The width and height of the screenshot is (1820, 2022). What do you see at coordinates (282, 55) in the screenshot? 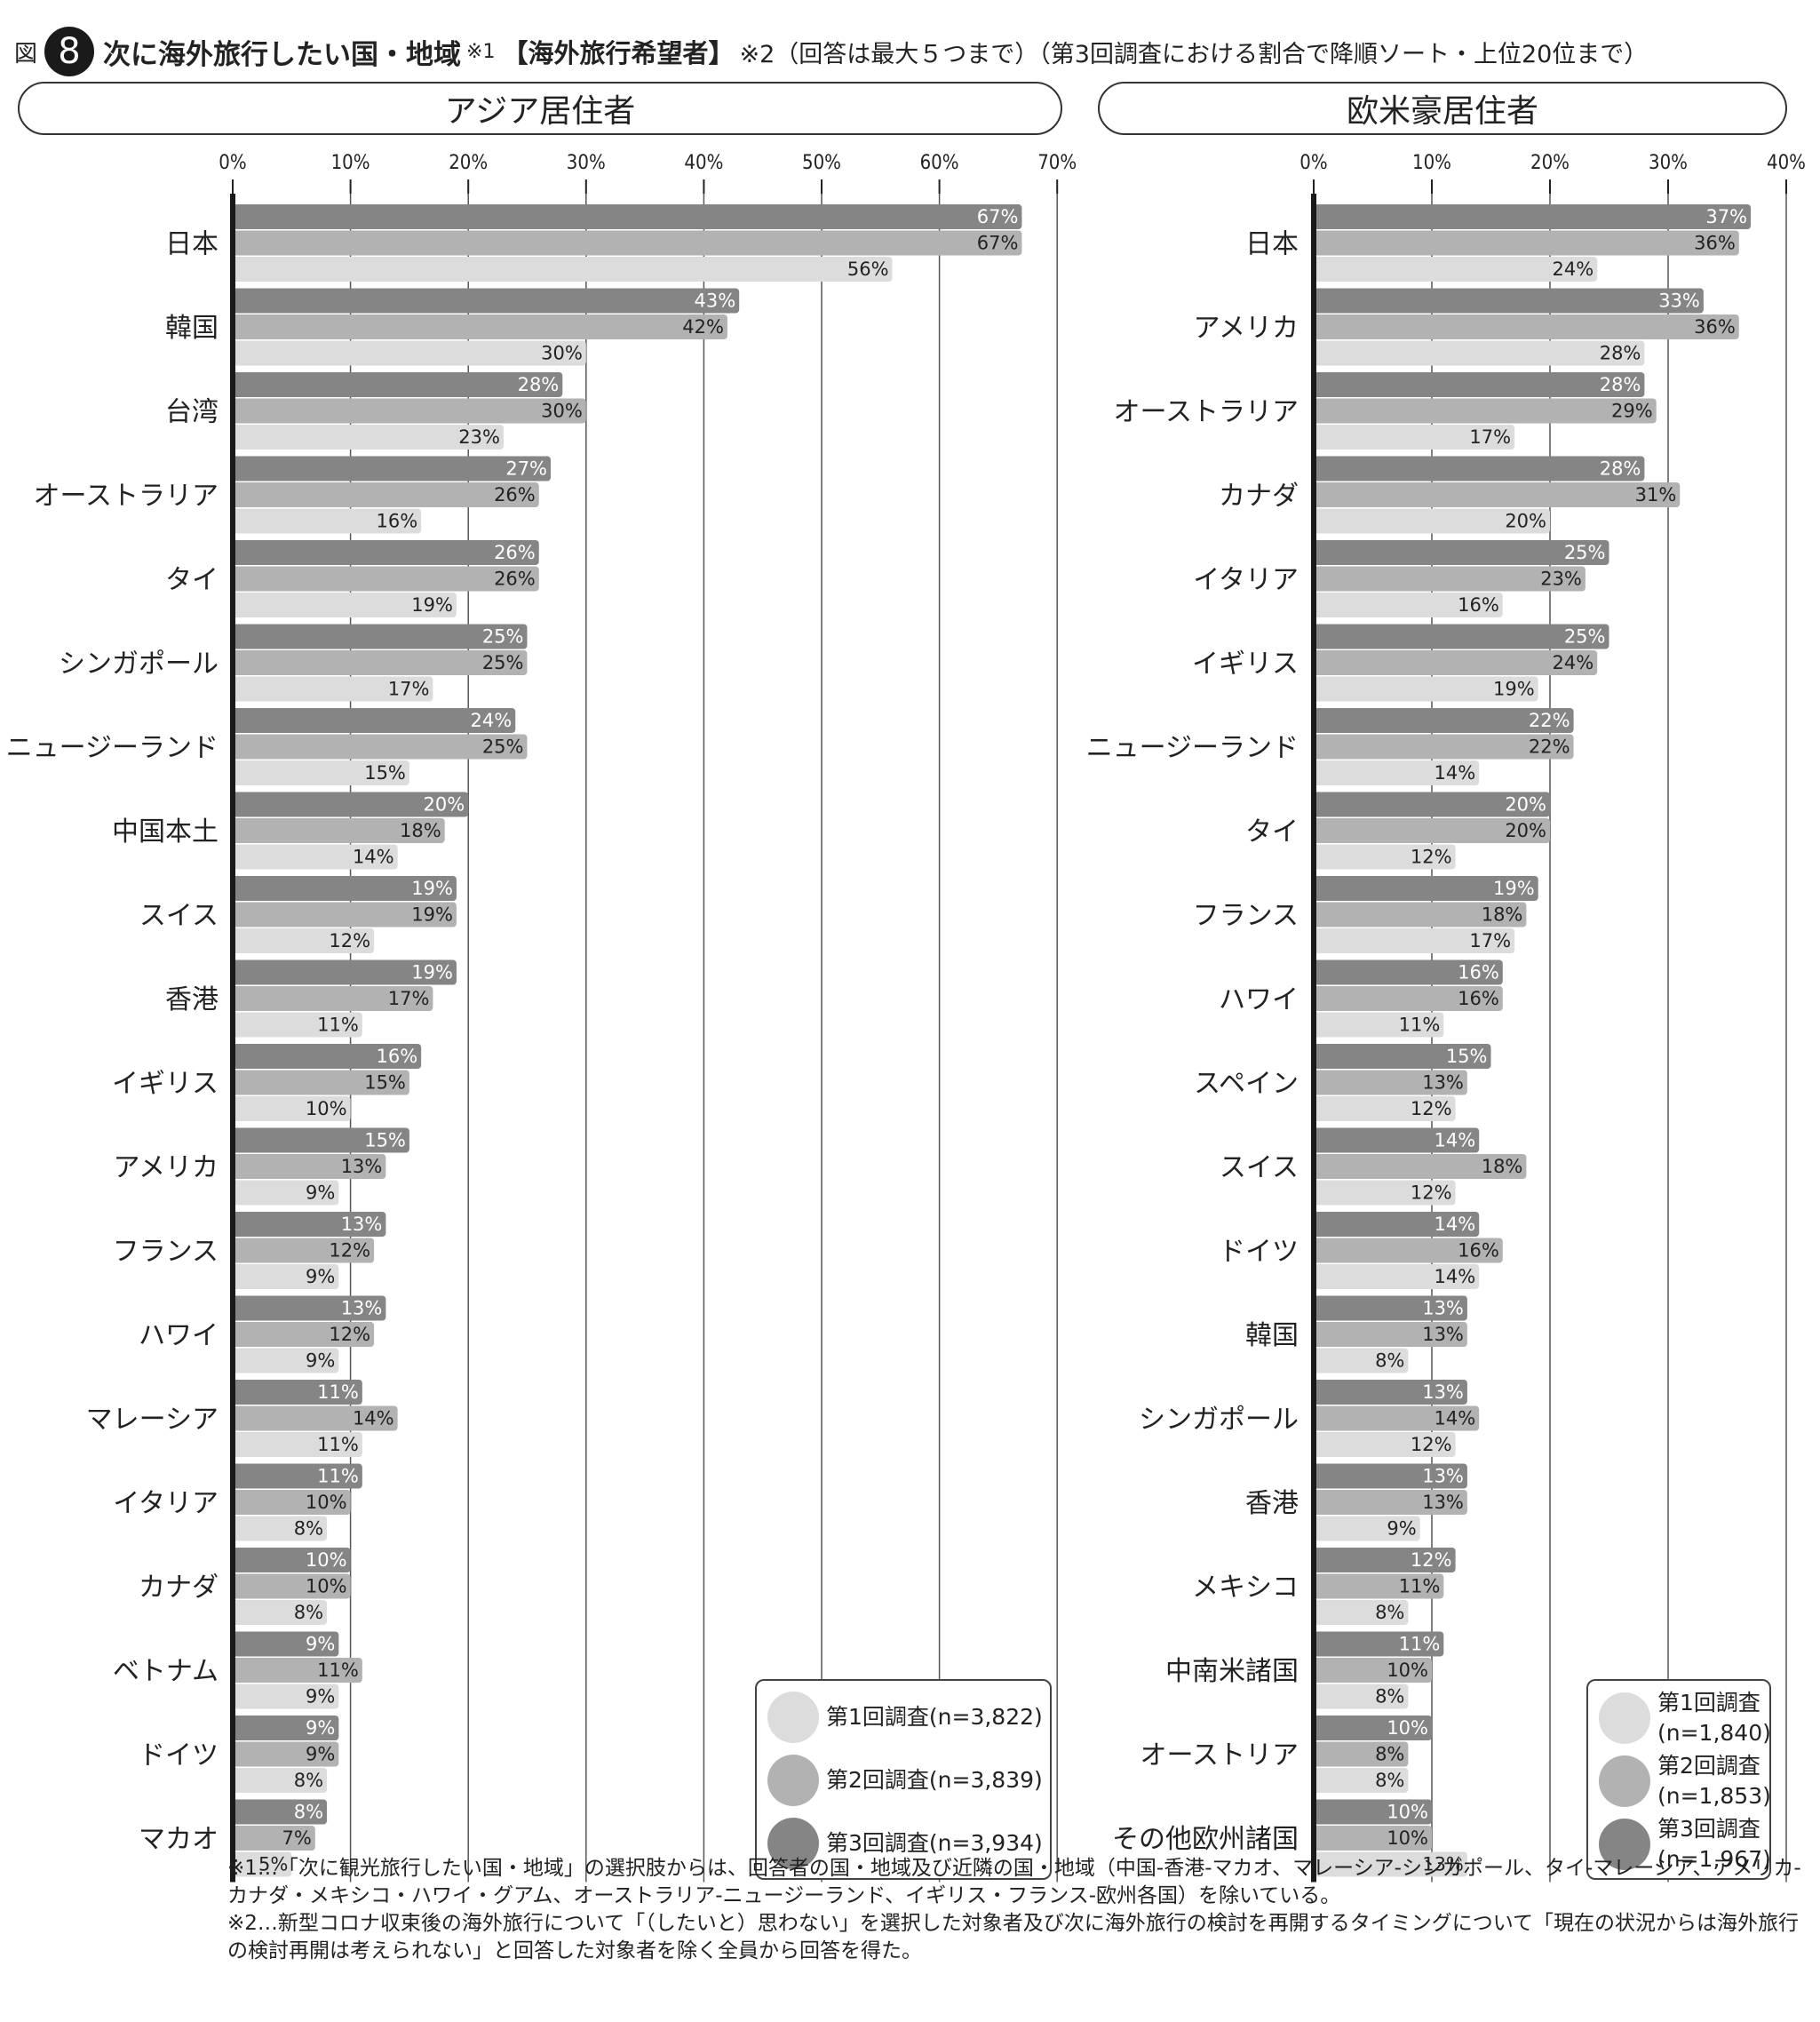
I see `figure-title-main: 次に海外旅行したい国・地域` at bounding box center [282, 55].